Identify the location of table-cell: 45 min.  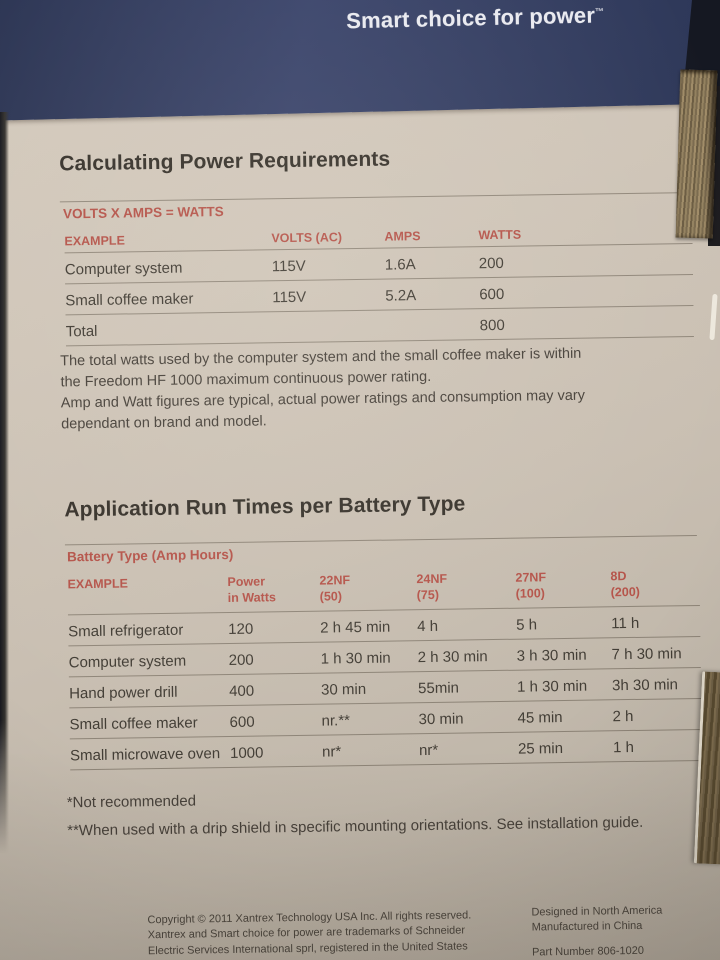
(540, 717).